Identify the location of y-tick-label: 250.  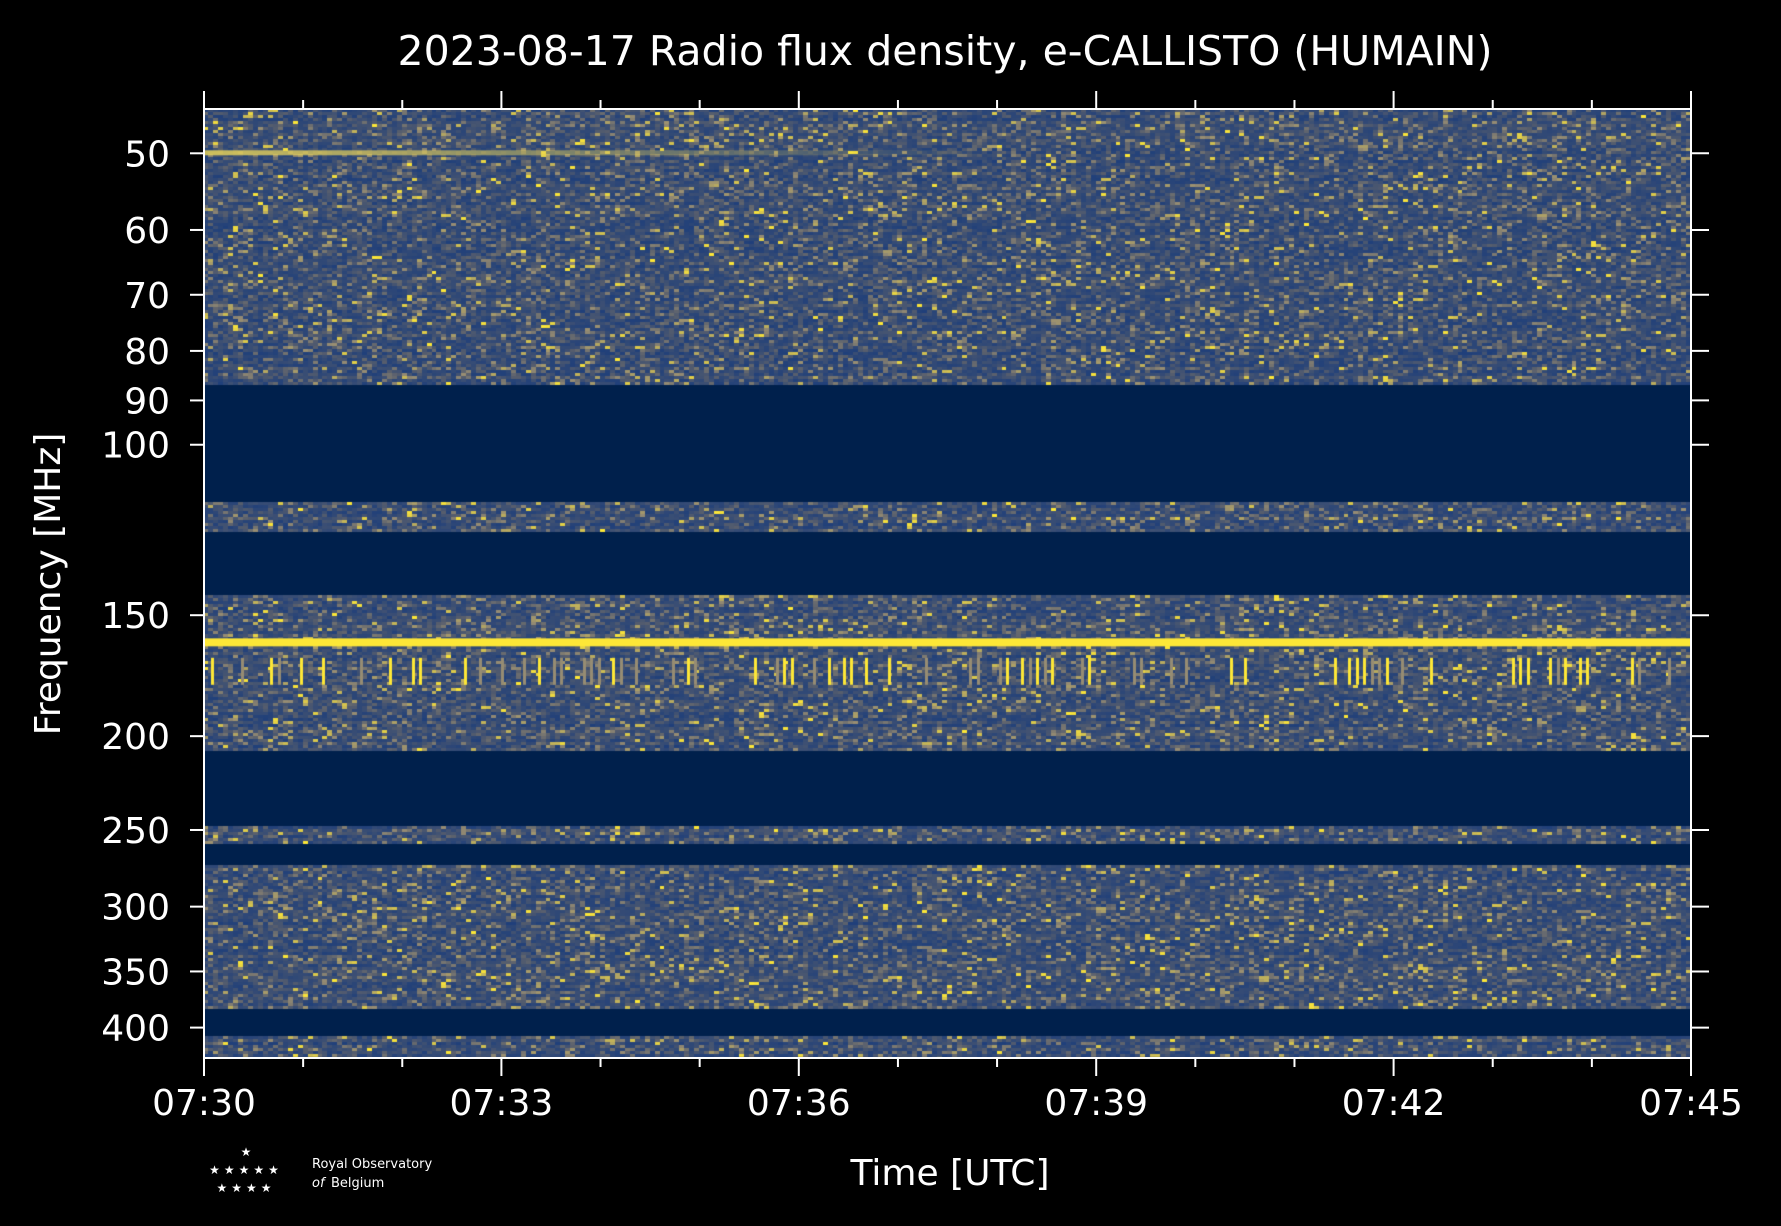
(135, 831).